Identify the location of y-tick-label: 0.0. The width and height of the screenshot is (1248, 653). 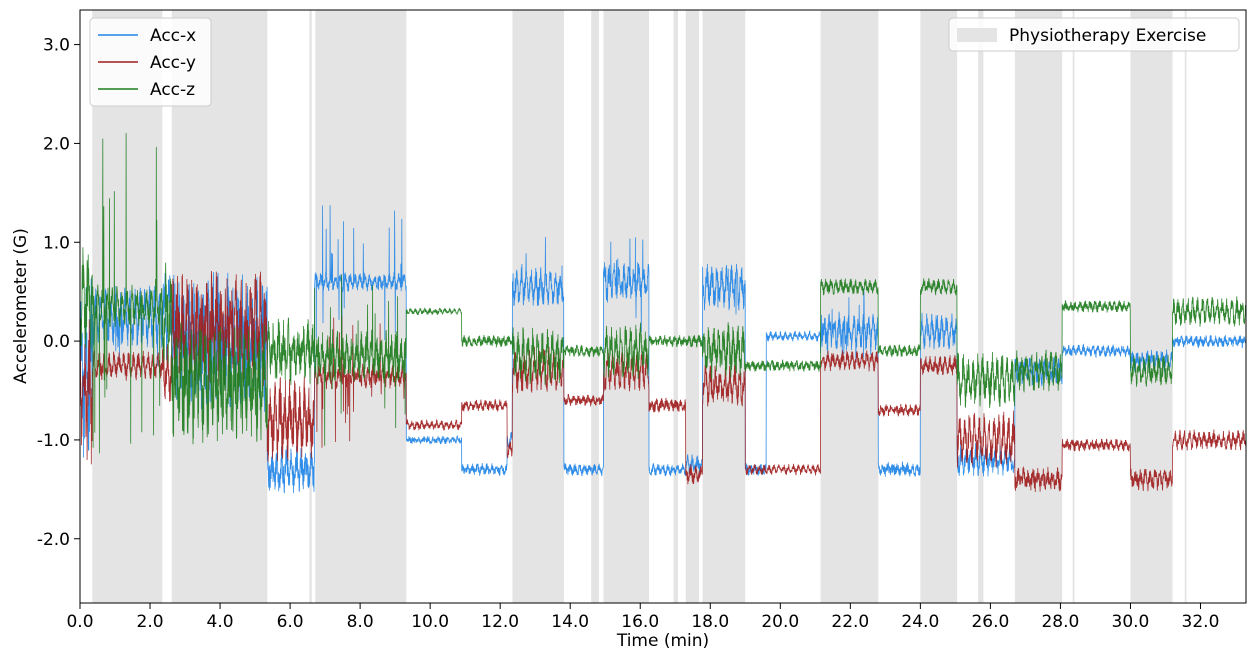
(56, 342).